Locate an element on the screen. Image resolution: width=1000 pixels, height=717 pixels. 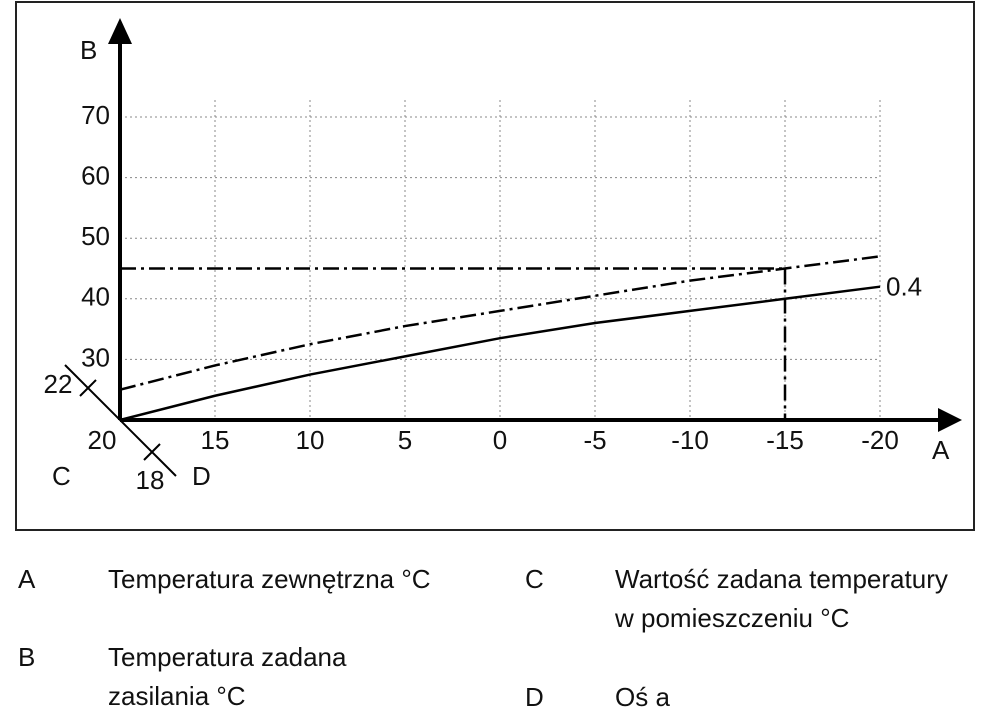
shift-axis-label: D is located at coordinates (201, 476).